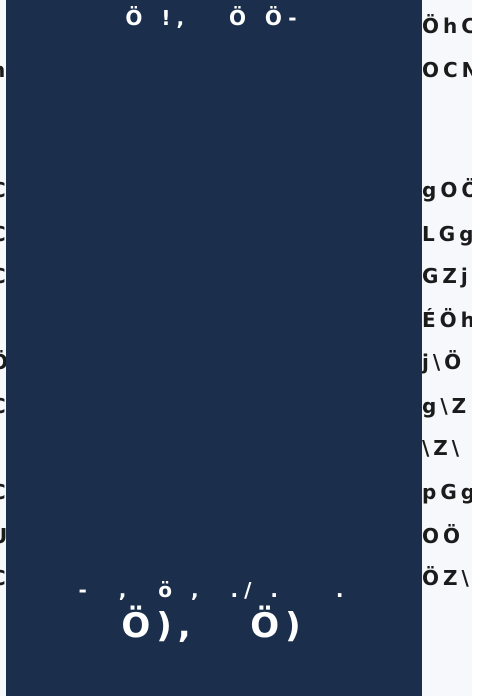 The image size is (496, 696). I want to click on background-right-row: LGg, so click(448, 234).